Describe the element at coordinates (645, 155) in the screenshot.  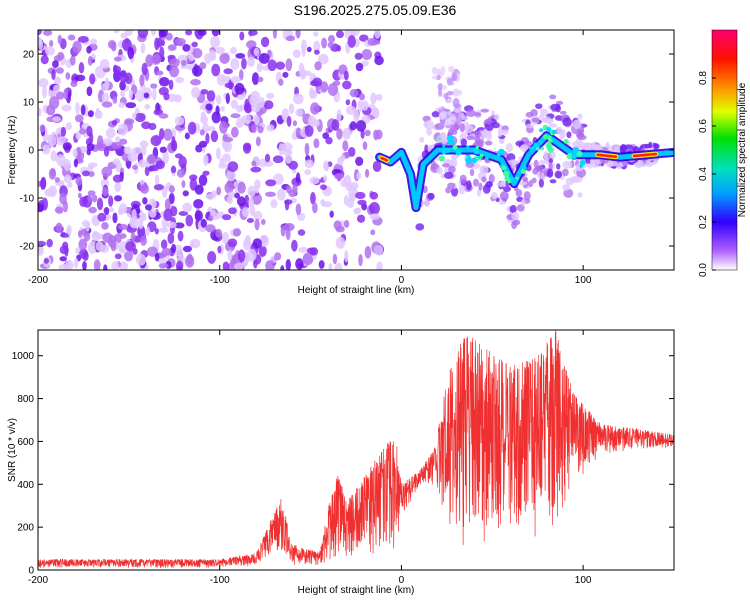
I see `spectrogram-ridge-core` at that location.